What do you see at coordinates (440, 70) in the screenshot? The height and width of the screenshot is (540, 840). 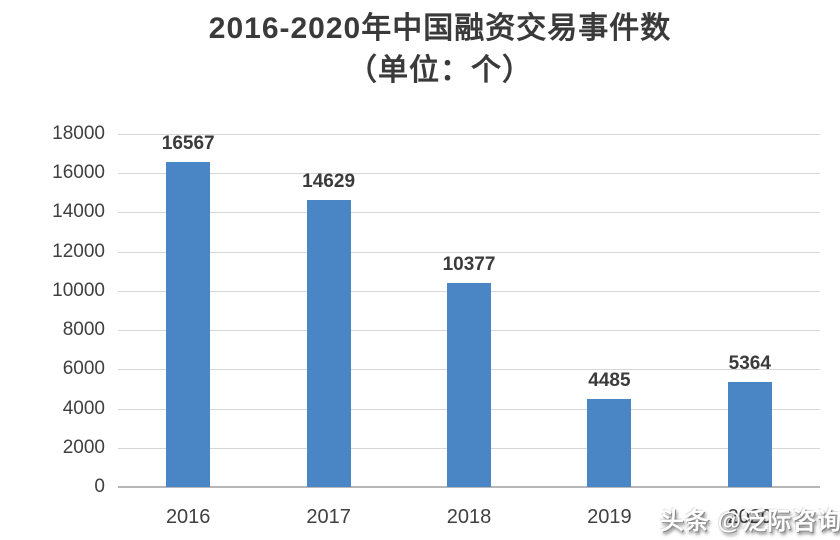 I see `chart-title-line2: （单位：个）` at bounding box center [440, 70].